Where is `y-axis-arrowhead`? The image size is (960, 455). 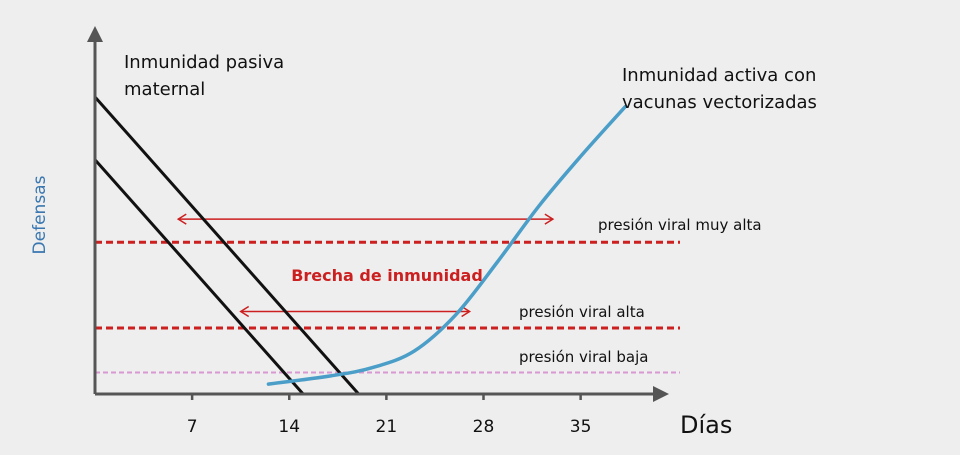
y-axis-arrowhead is located at coordinates (95, 34).